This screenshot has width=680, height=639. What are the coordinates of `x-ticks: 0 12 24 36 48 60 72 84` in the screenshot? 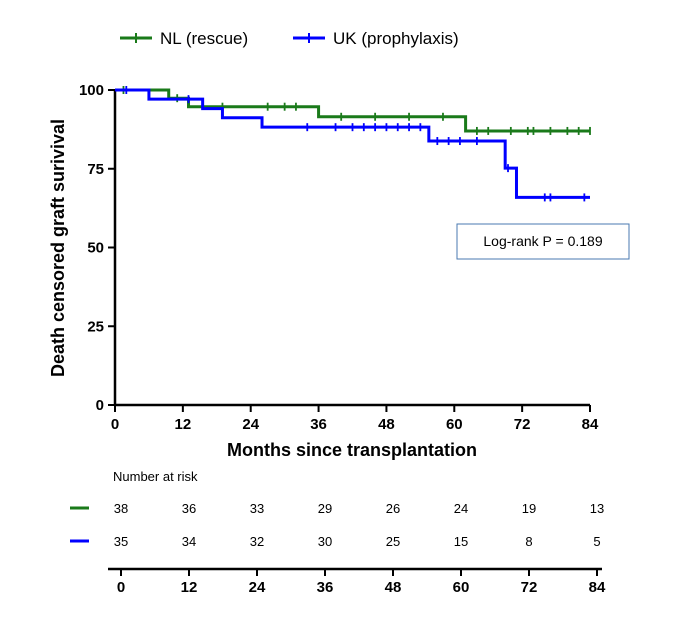 It's located at (355, 419).